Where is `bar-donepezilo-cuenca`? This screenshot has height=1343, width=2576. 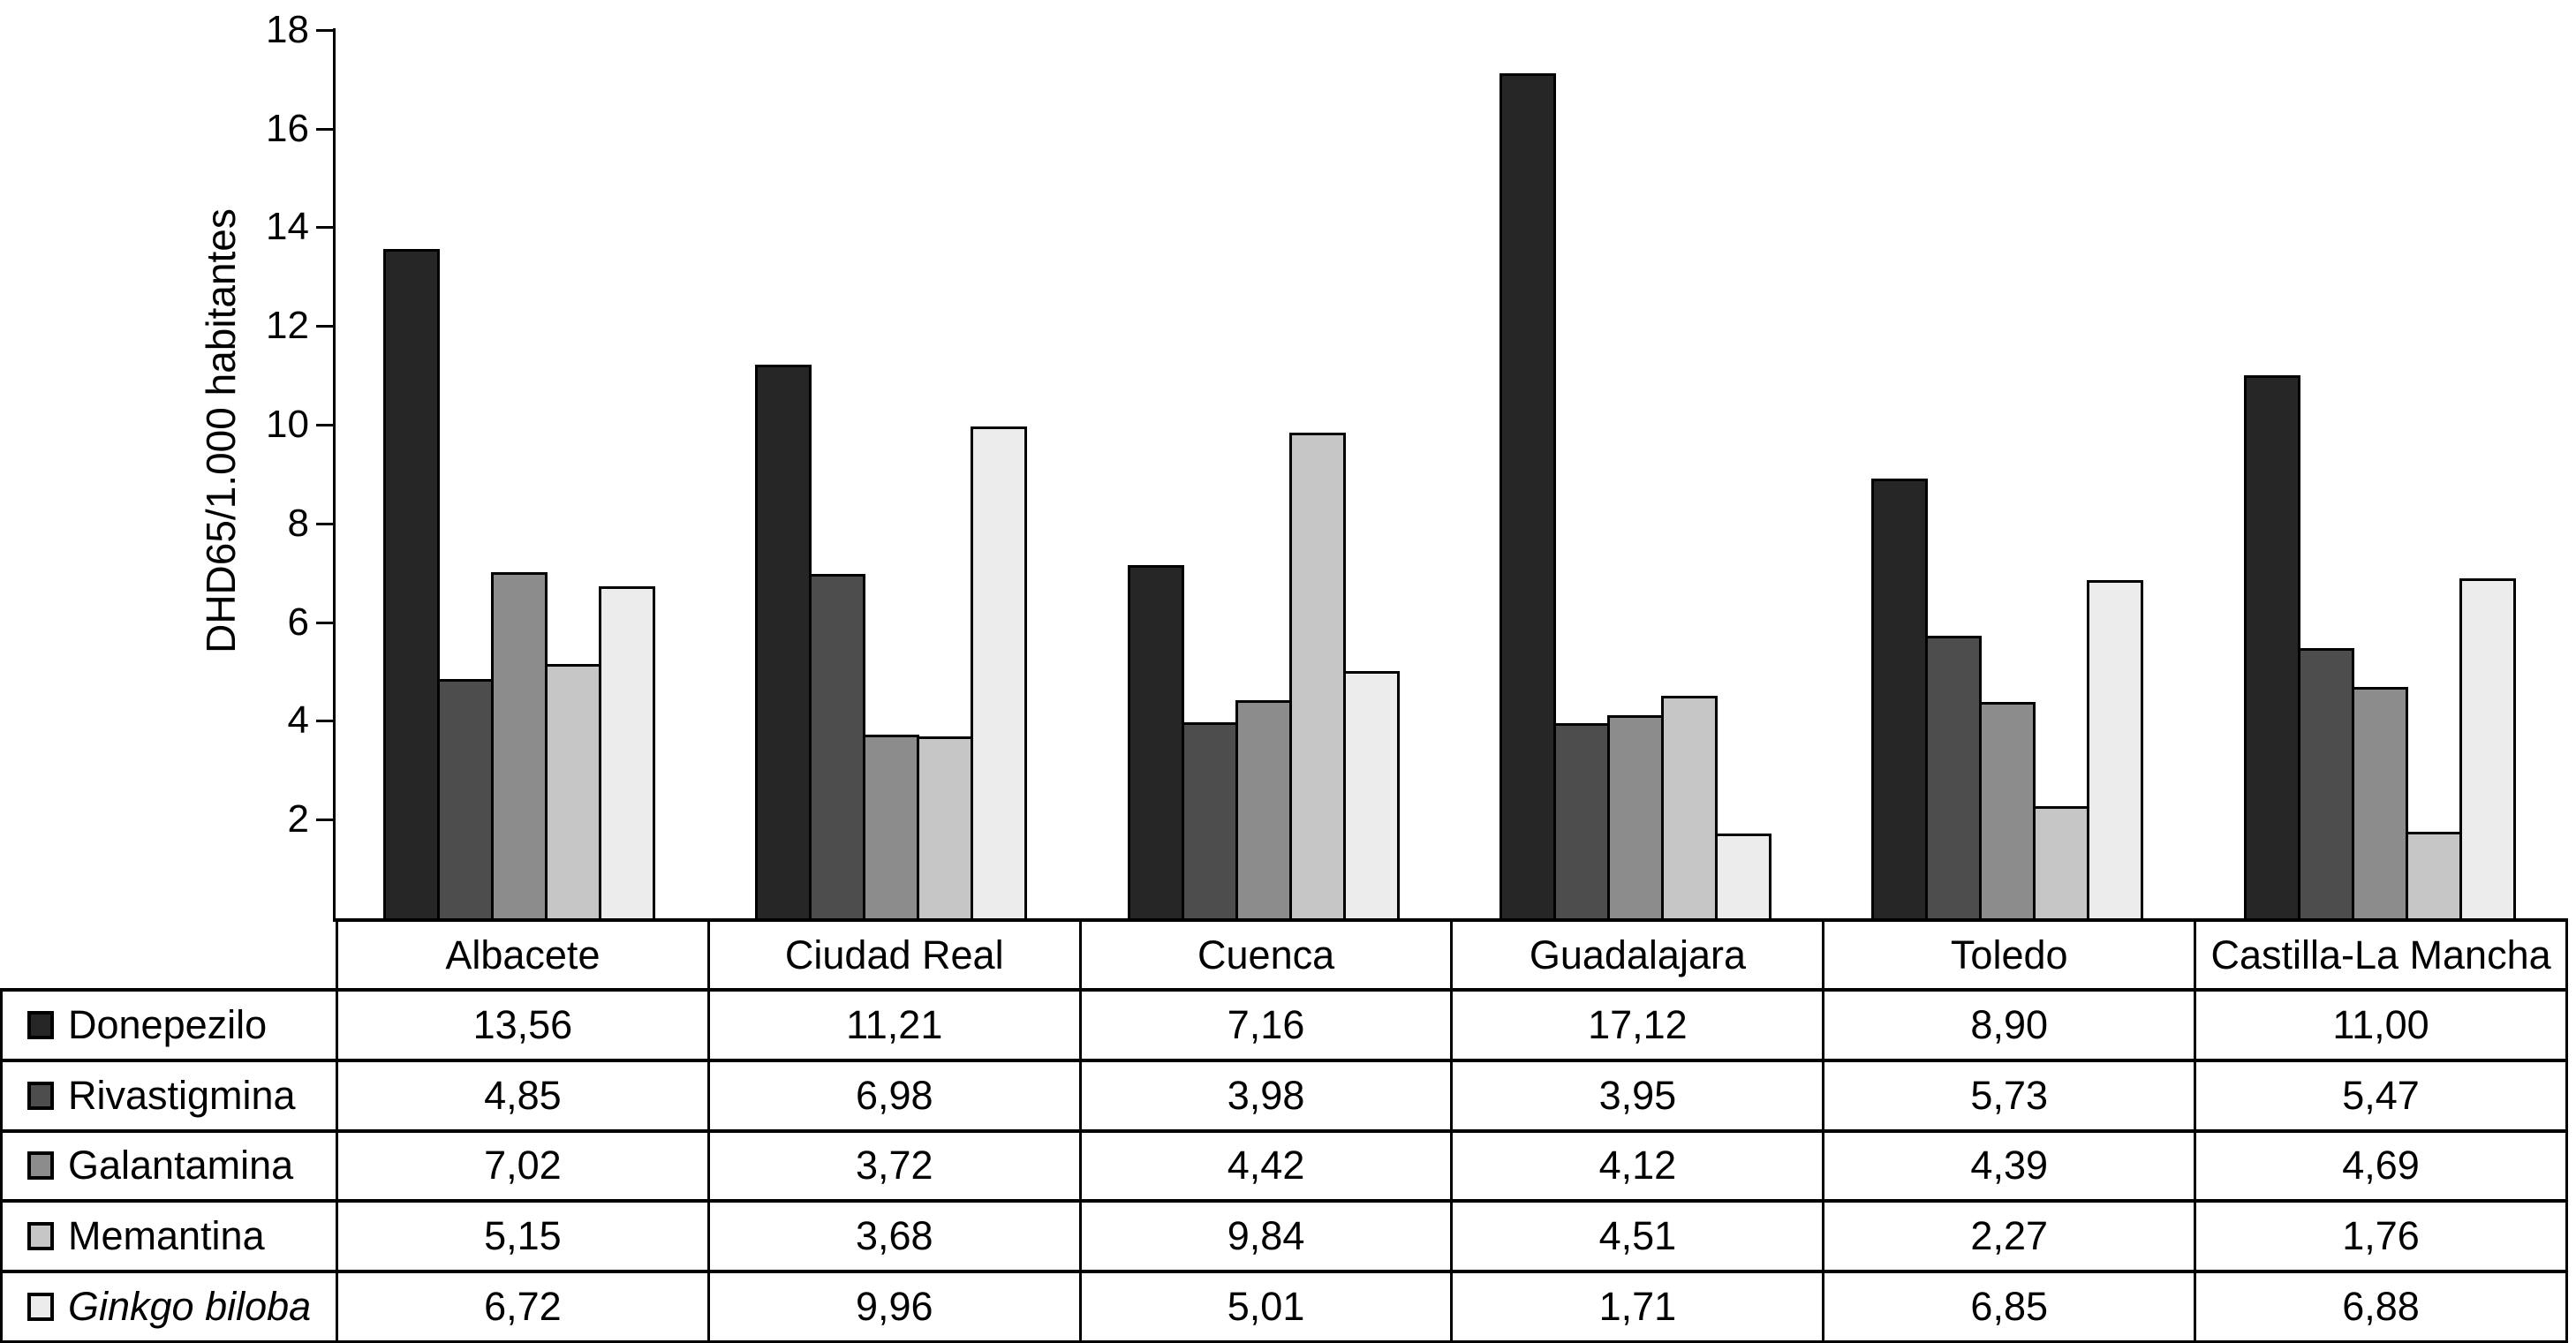 bar-donepezilo-cuenca is located at coordinates (1156, 743).